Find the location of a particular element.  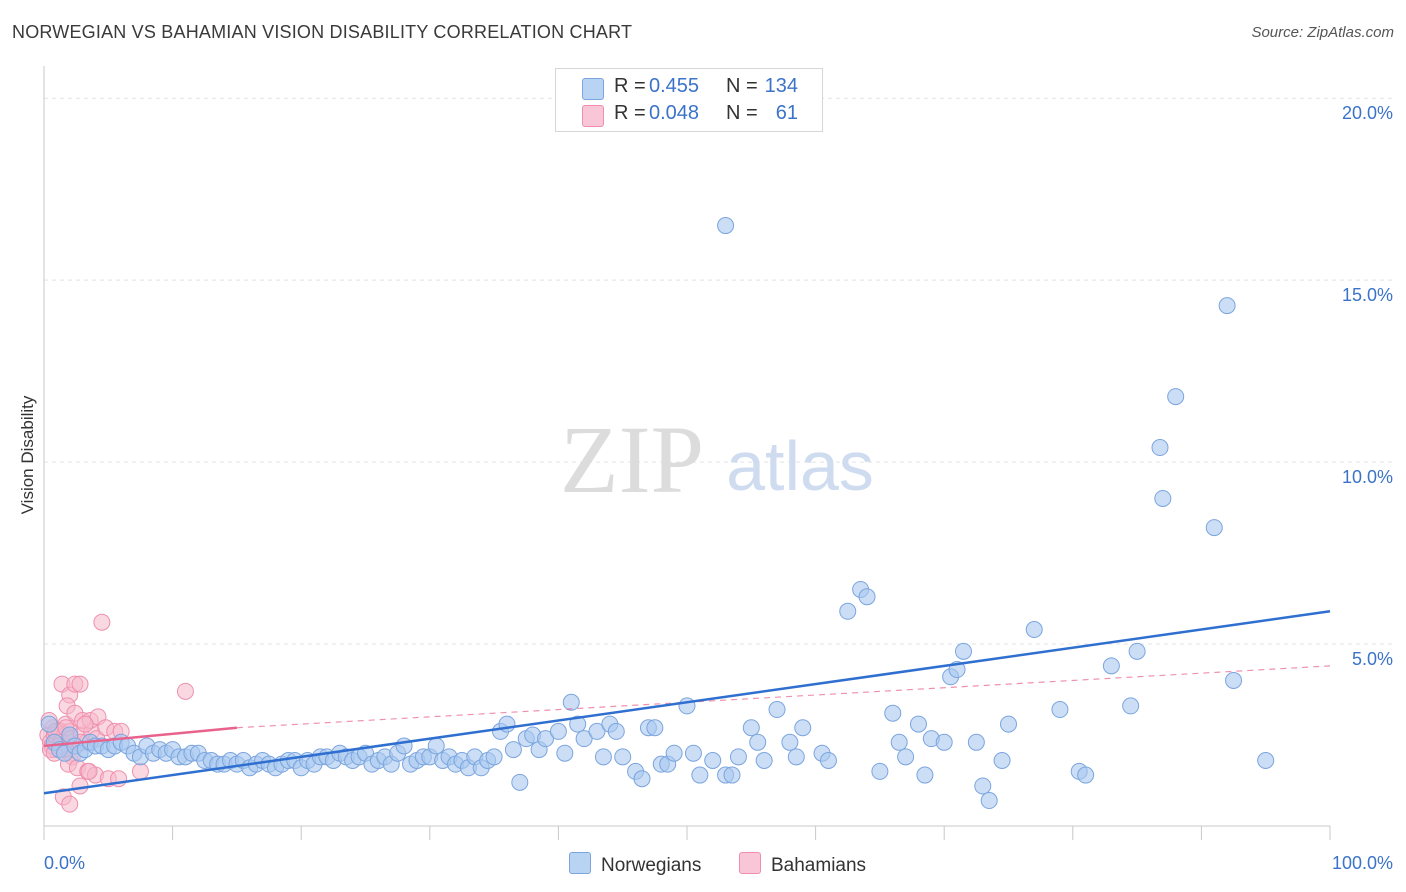

y-tick-label: 10.0% is located at coordinates (1367, 477).